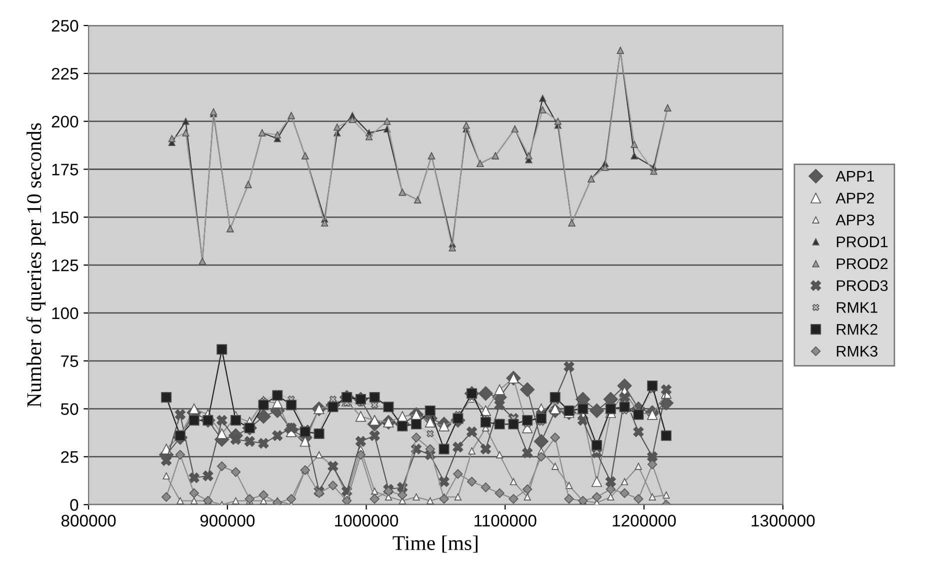  I want to click on x-axis-title: Time [ms], so click(435, 544).